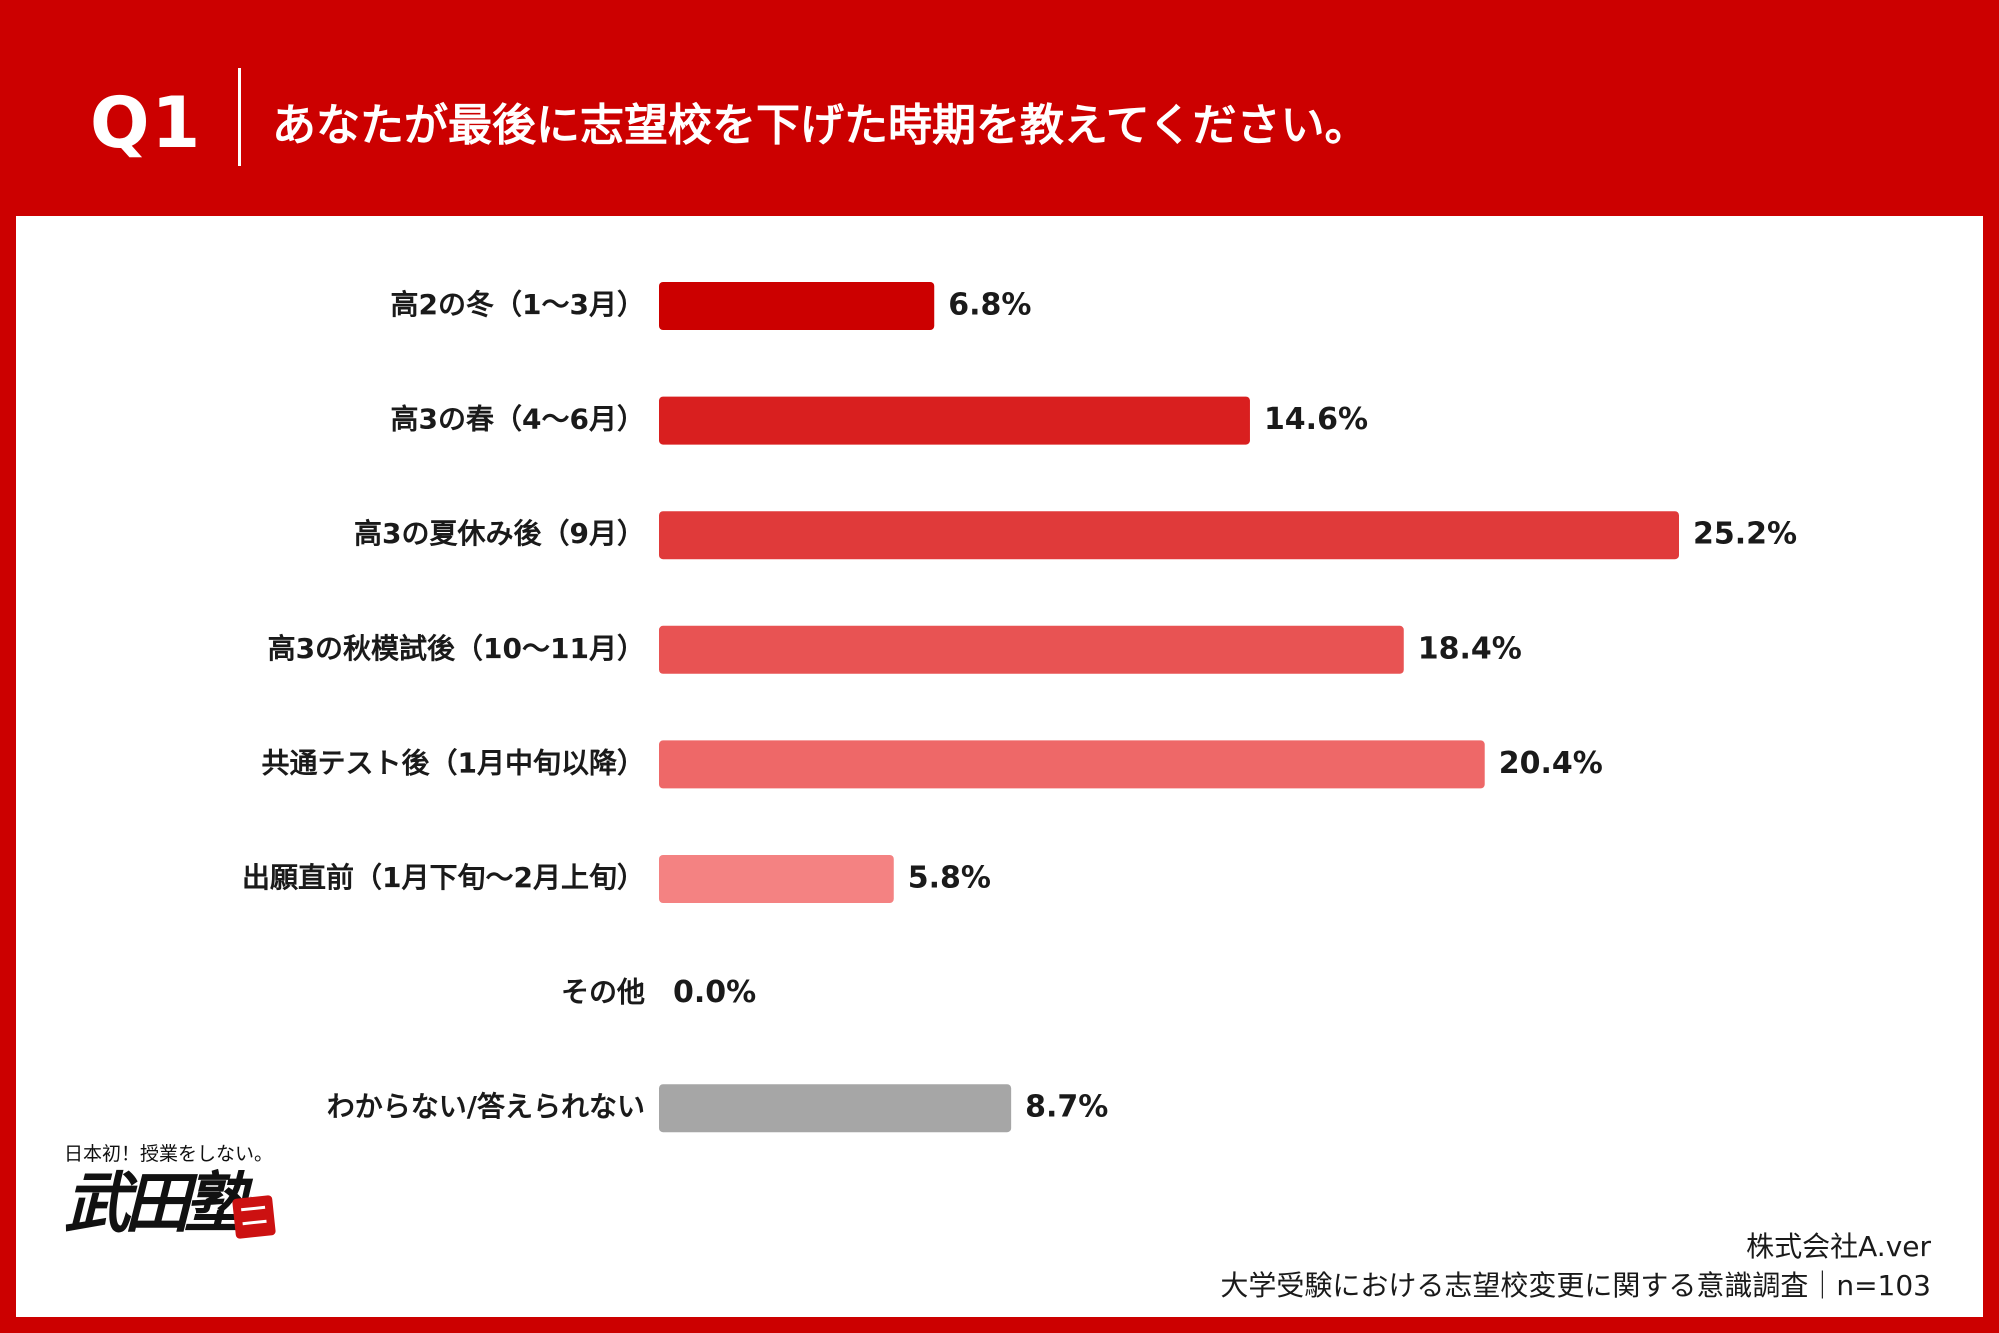  I want to click on value-label: 0.0%, so click(714, 992).